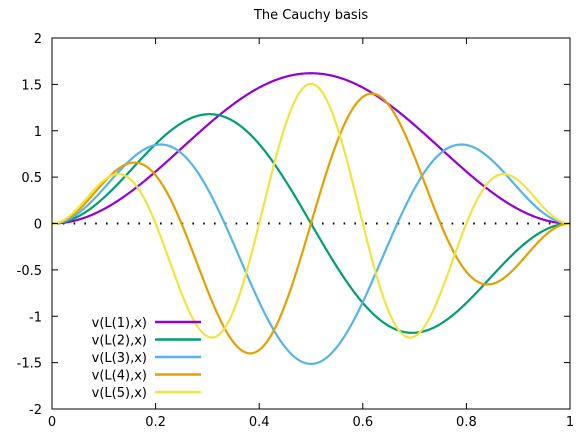  What do you see at coordinates (119, 323) in the screenshot?
I see `legend-label-1: v(L(1),x)` at bounding box center [119, 323].